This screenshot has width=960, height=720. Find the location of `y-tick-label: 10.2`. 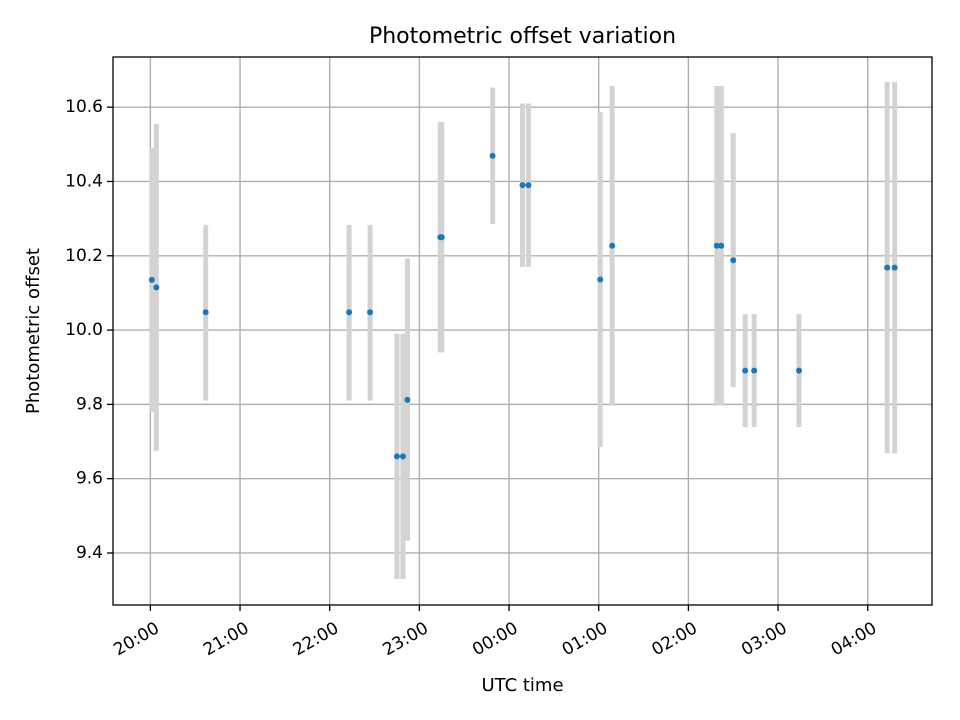

y-tick-label: 10.2 is located at coordinates (84, 256).